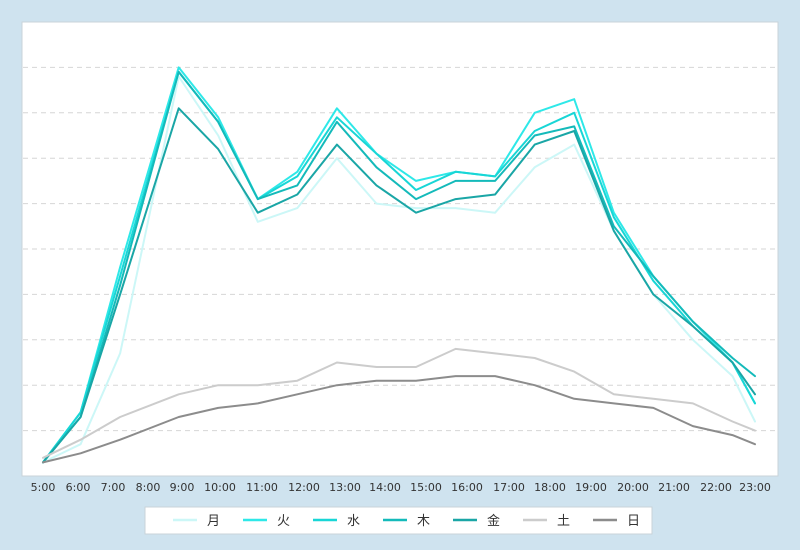 This screenshot has height=550, width=800. I want to click on x-tick-label: 16:00, so click(467, 487).